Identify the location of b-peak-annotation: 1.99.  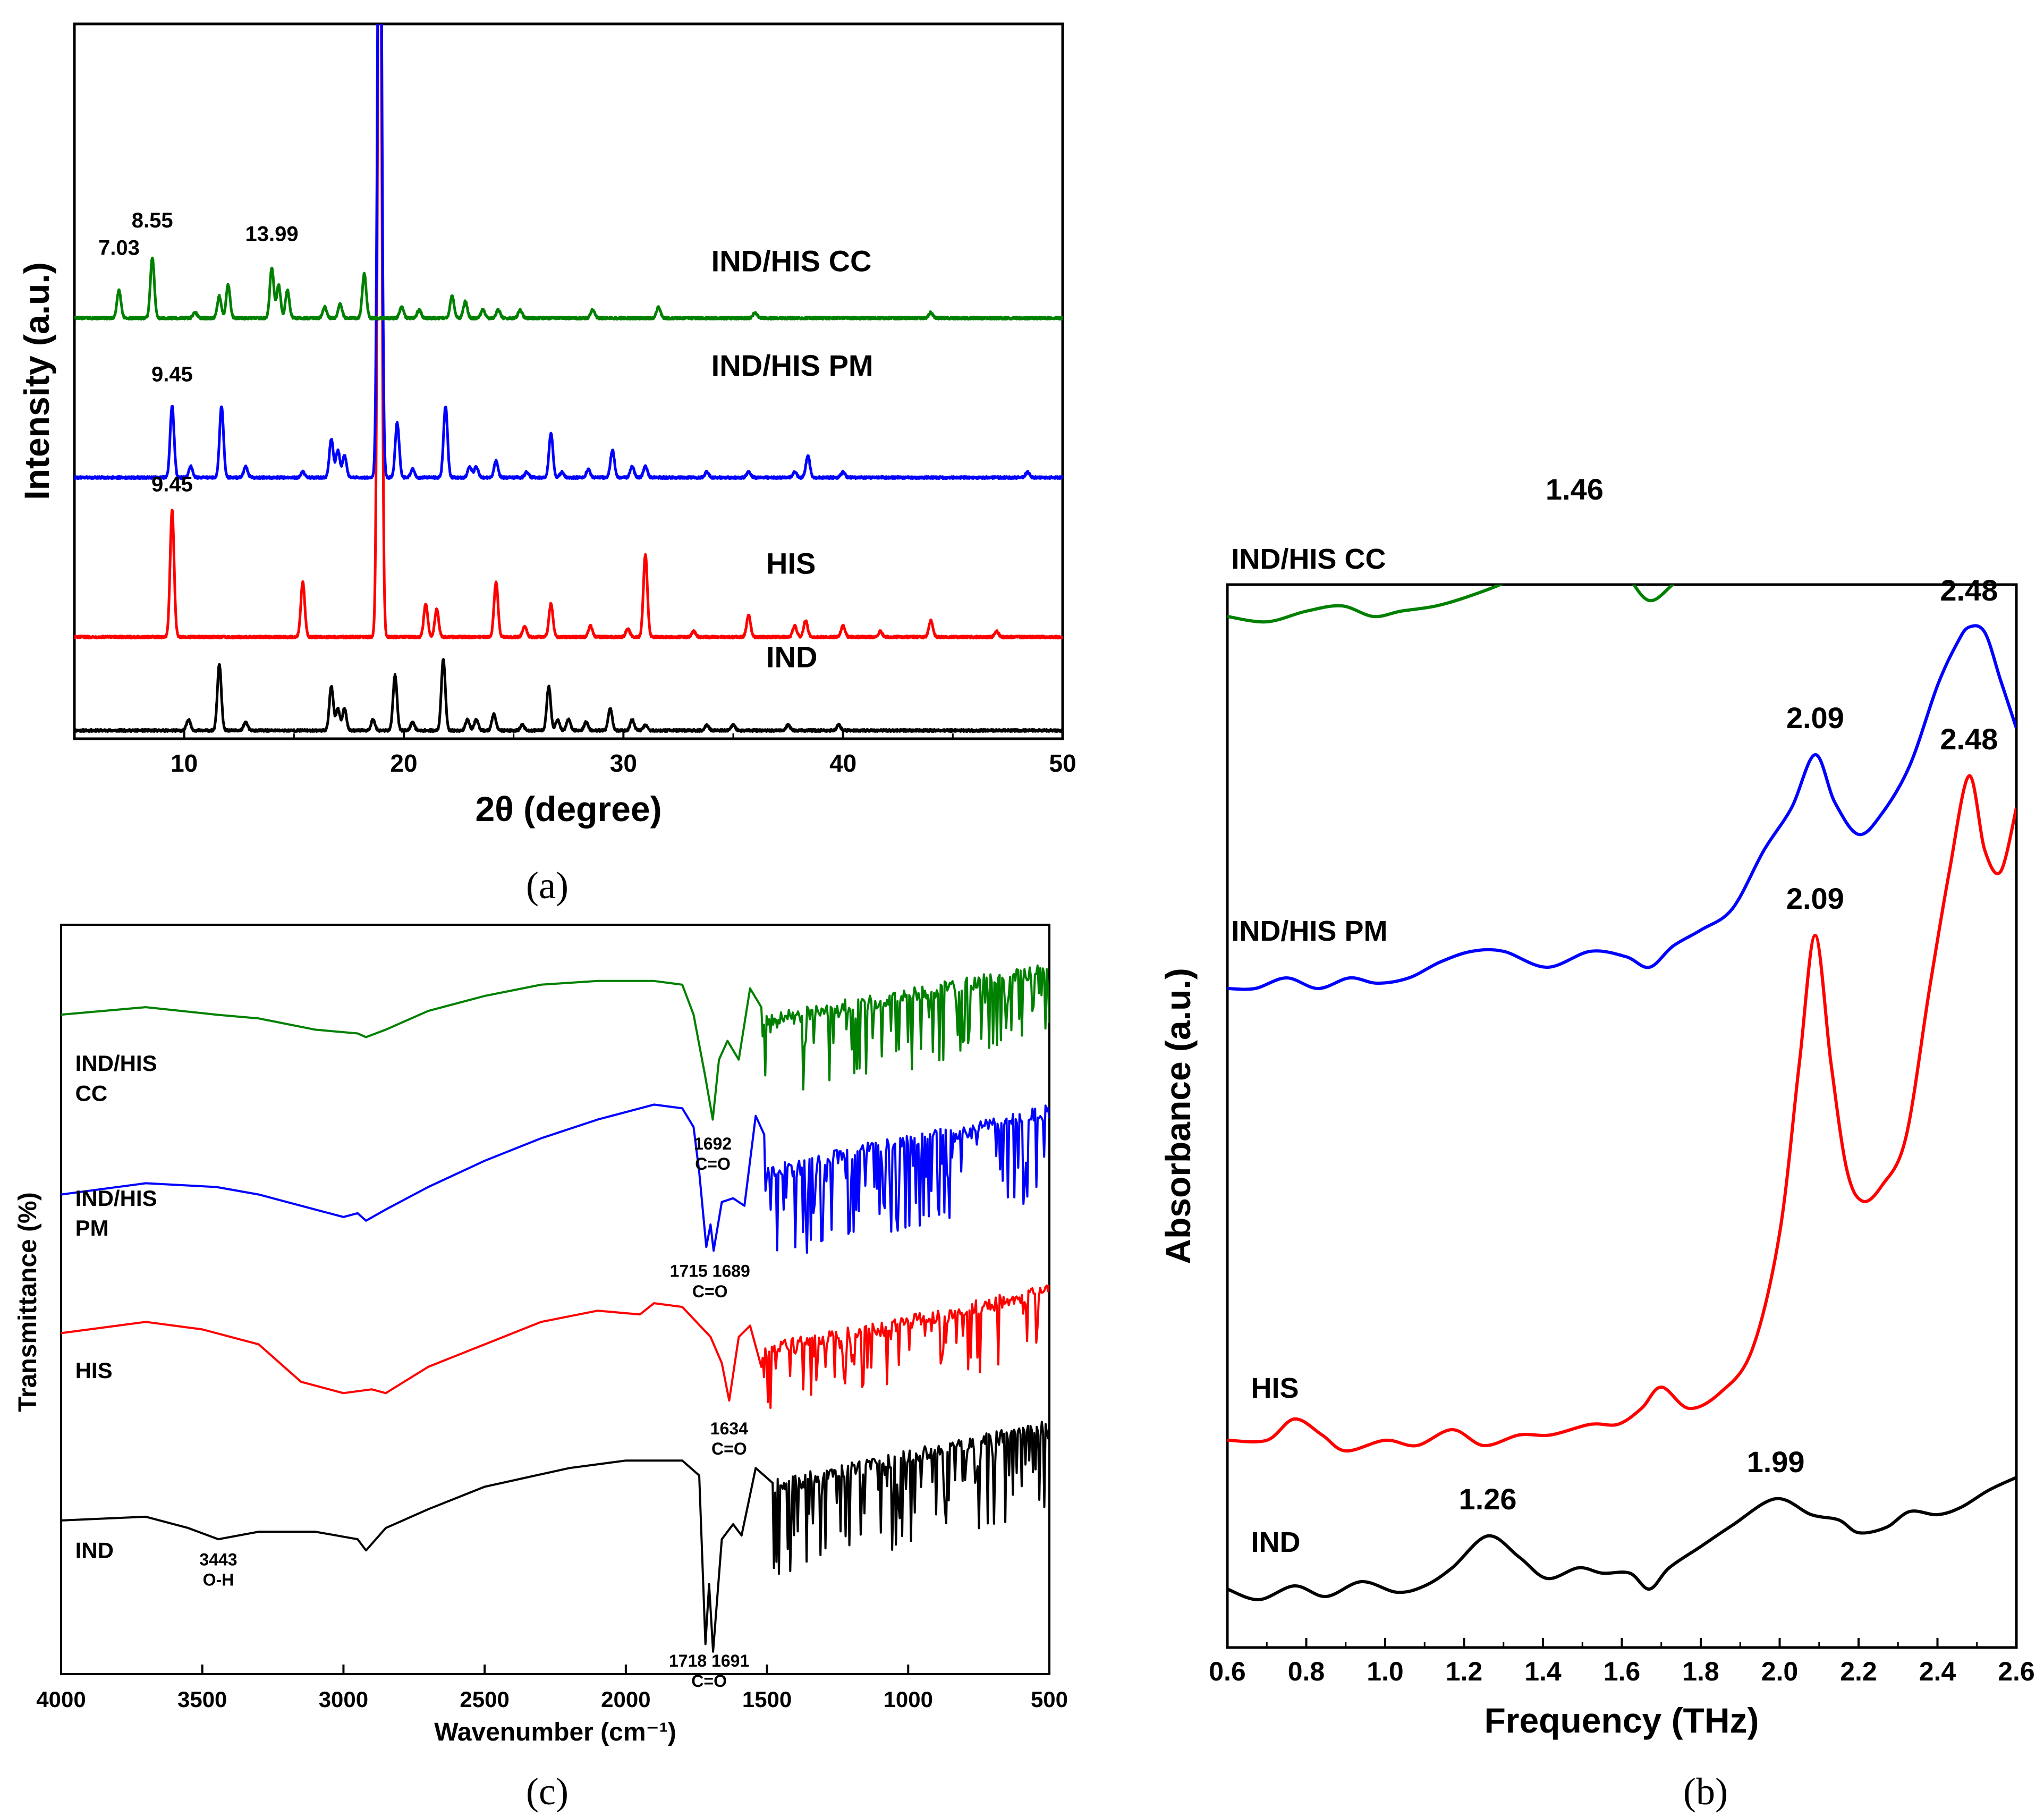
(1776, 1462).